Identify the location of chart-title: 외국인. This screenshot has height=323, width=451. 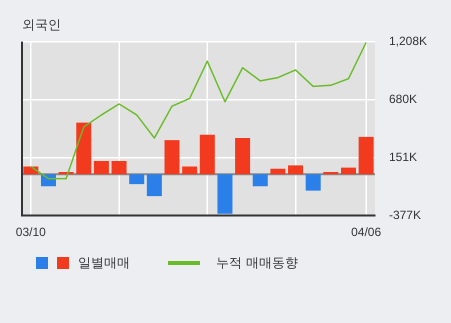
(41, 26).